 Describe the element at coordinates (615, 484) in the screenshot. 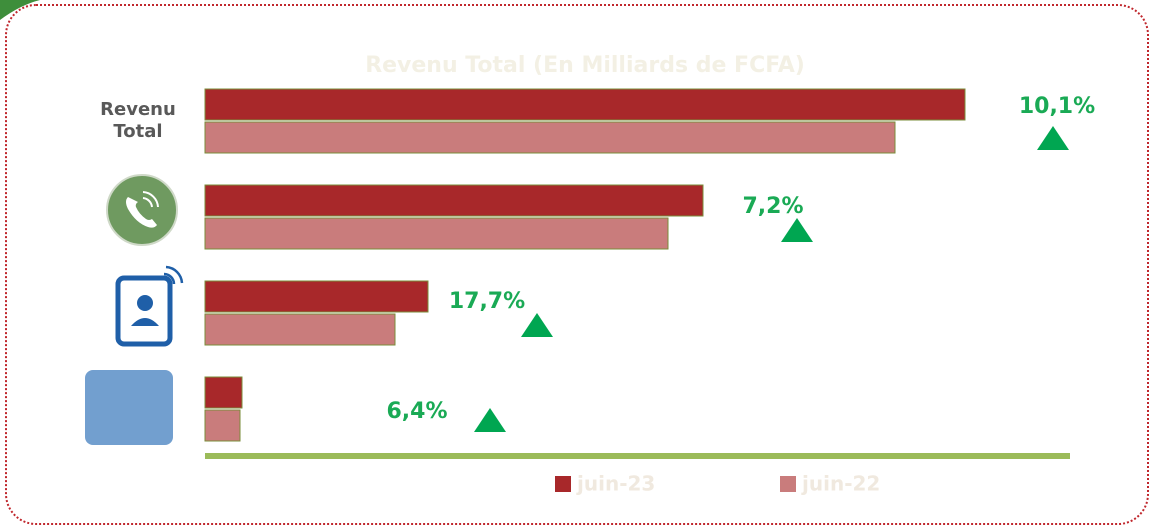

I see `legend-label: juin-23` at that location.